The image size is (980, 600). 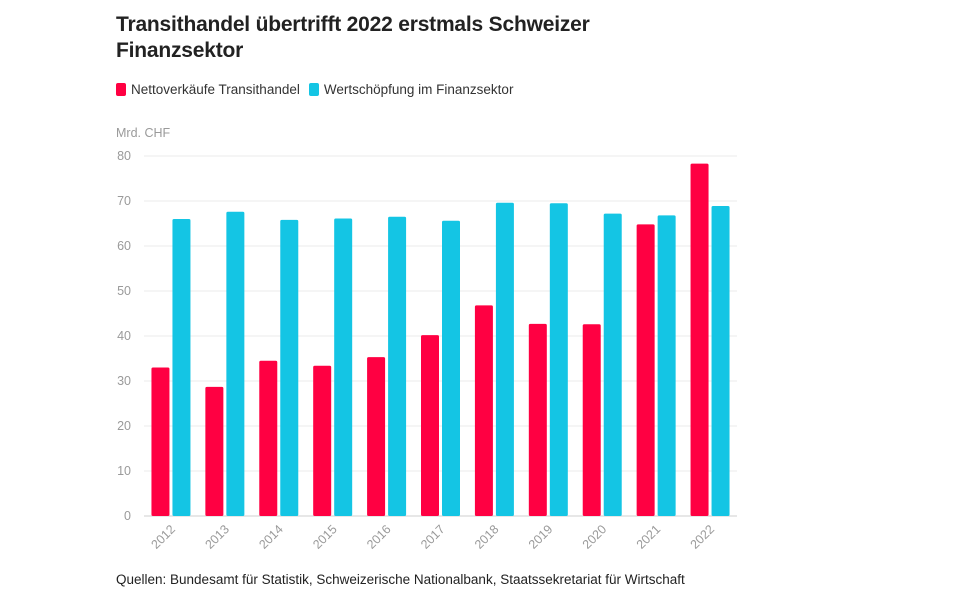 I want to click on x-tick-label: 2020, so click(x=595, y=537).